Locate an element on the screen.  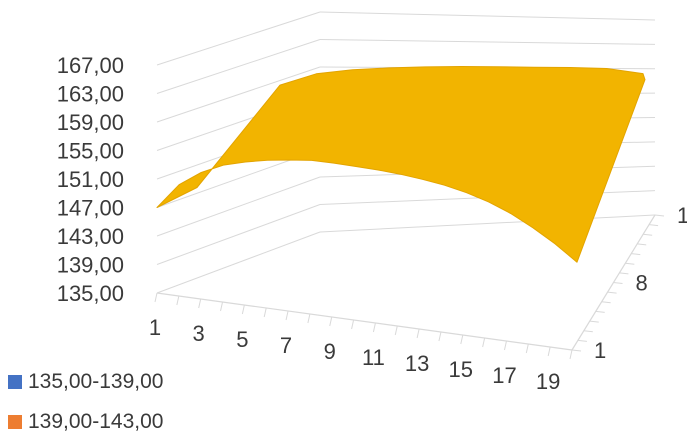
y-tick-label: 1 is located at coordinates (600, 350).